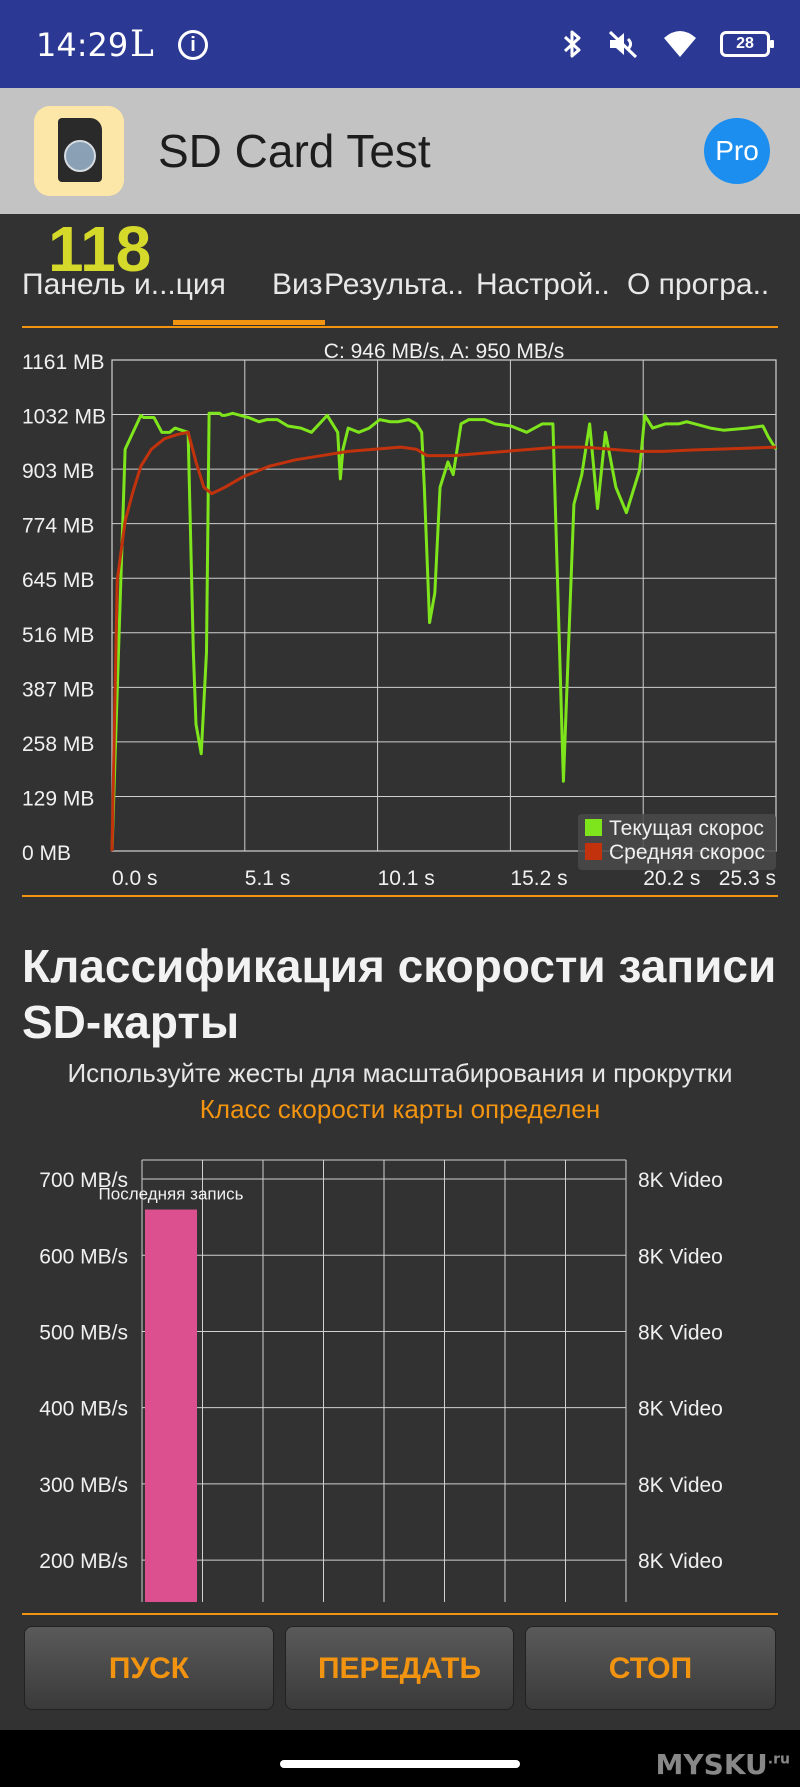 This screenshot has height=1787, width=800. Describe the element at coordinates (58, 526) in the screenshot. I see `y-tick-label: 774 MB` at that location.